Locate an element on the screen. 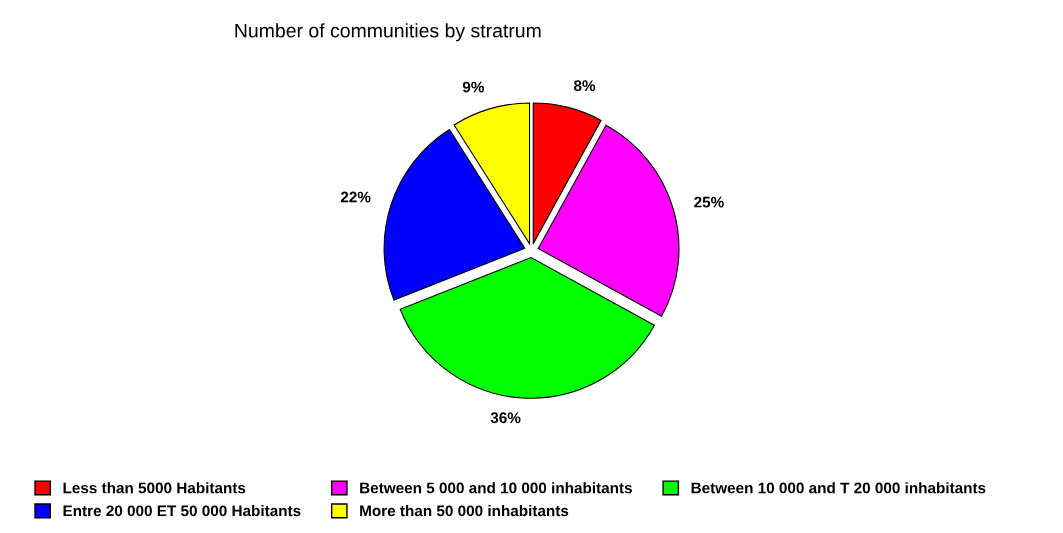  data-label: 25% is located at coordinates (709, 202).